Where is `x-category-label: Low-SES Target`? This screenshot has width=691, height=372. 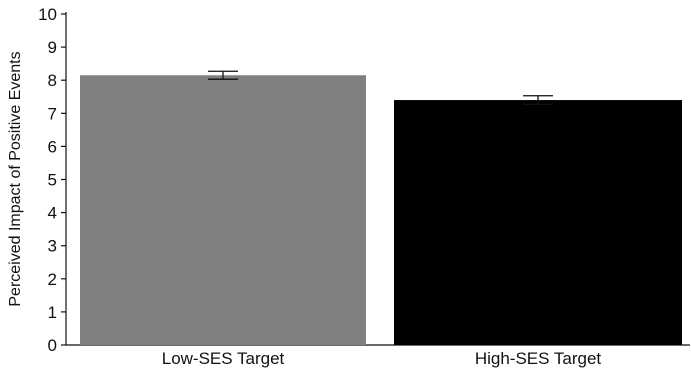
x-category-label: Low-SES Target is located at coordinates (223, 358).